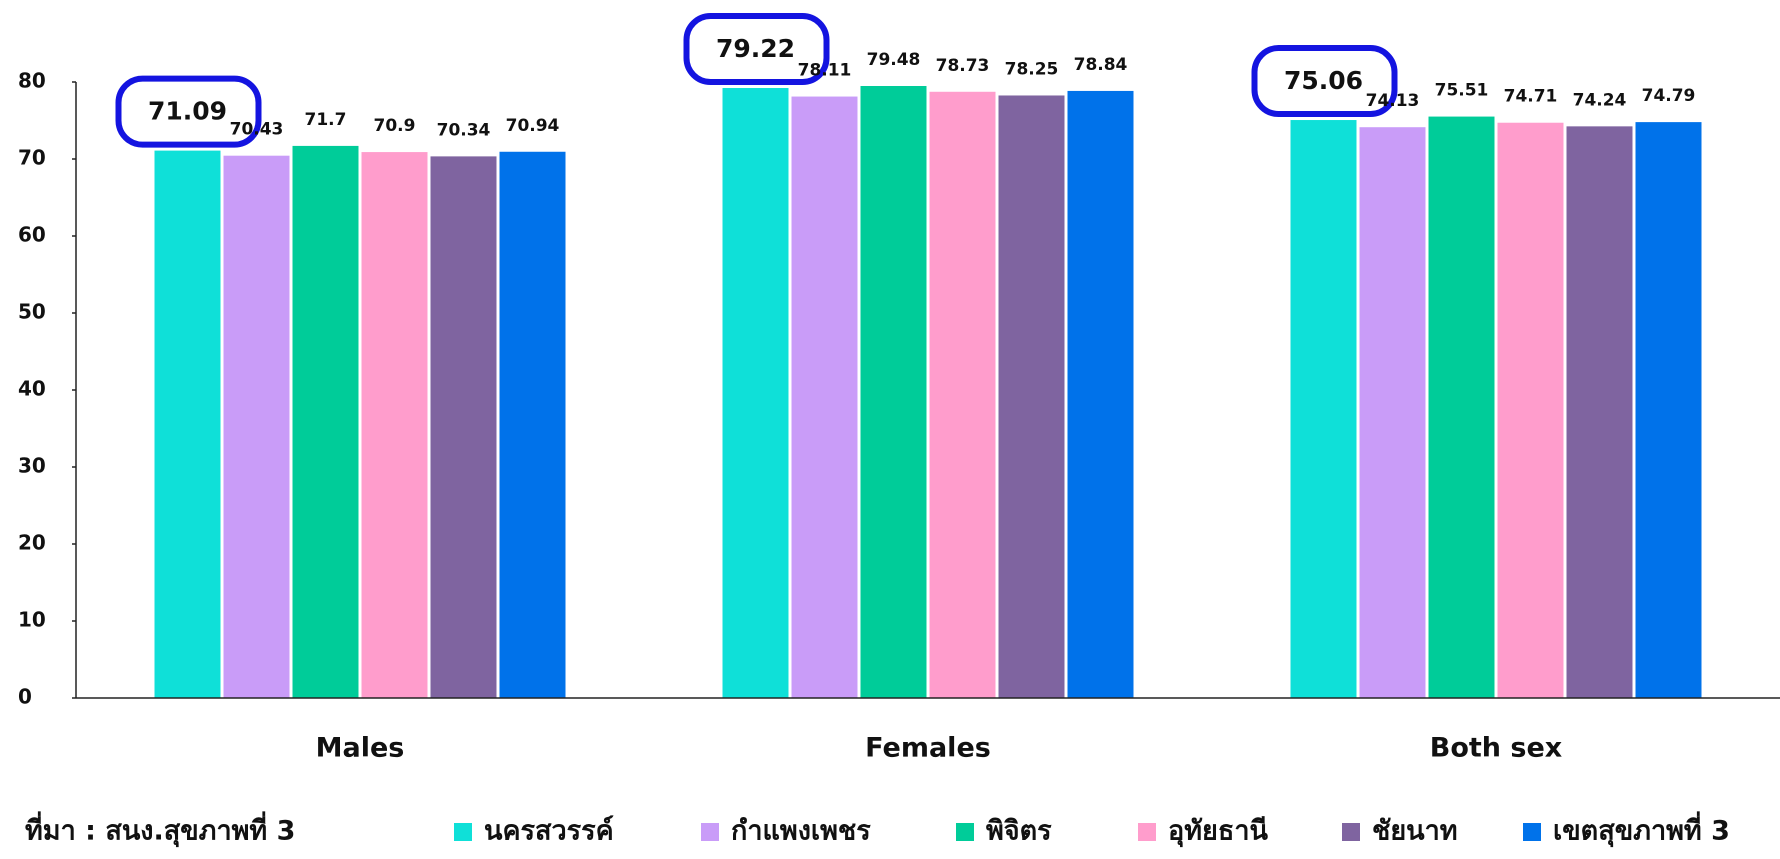 This screenshot has width=1780, height=859. What do you see at coordinates (1032, 69) in the screenshot?
I see `data-label: 78.25` at bounding box center [1032, 69].